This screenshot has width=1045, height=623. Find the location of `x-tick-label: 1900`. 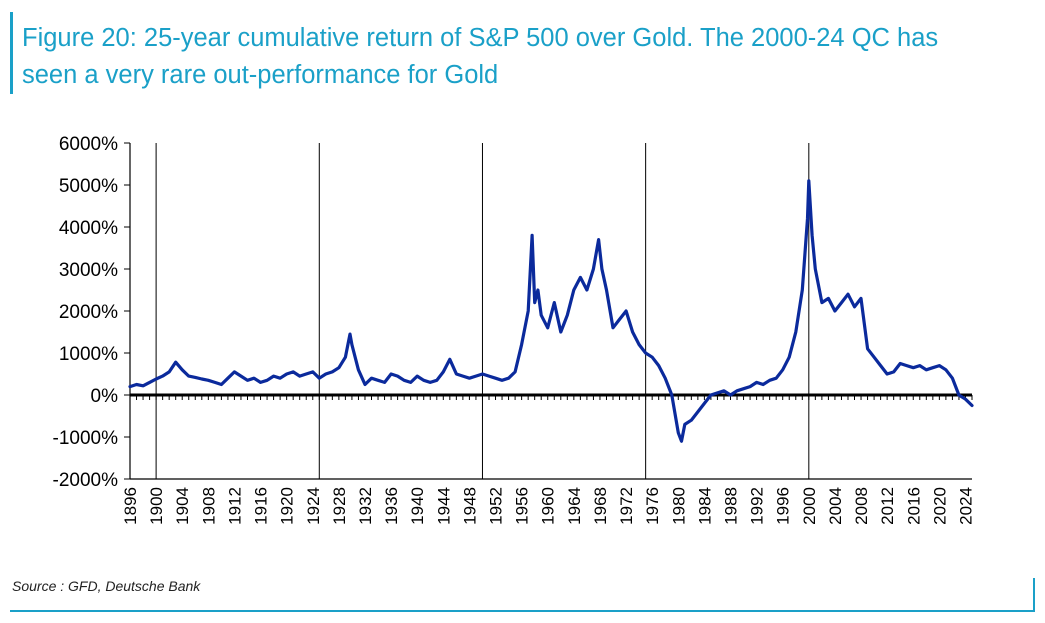

x-tick-label: 1900 is located at coordinates (156, 506).